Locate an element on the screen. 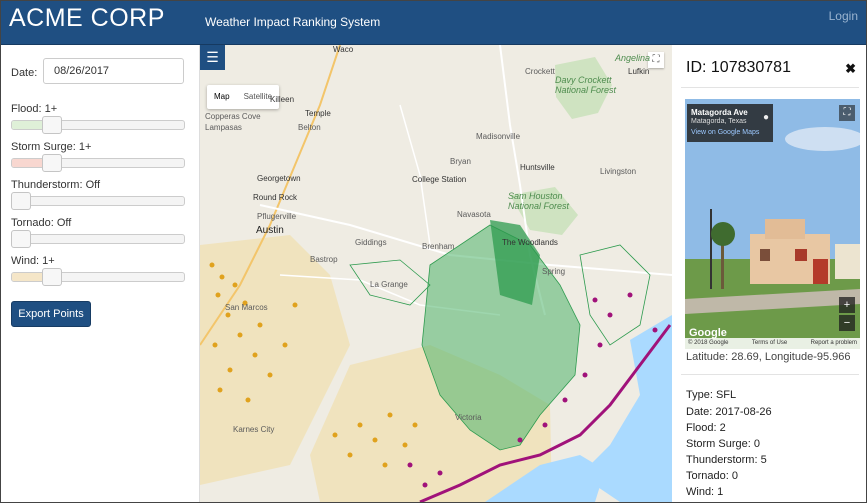  storm-surge-slider-fill is located at coordinates (32, 163).